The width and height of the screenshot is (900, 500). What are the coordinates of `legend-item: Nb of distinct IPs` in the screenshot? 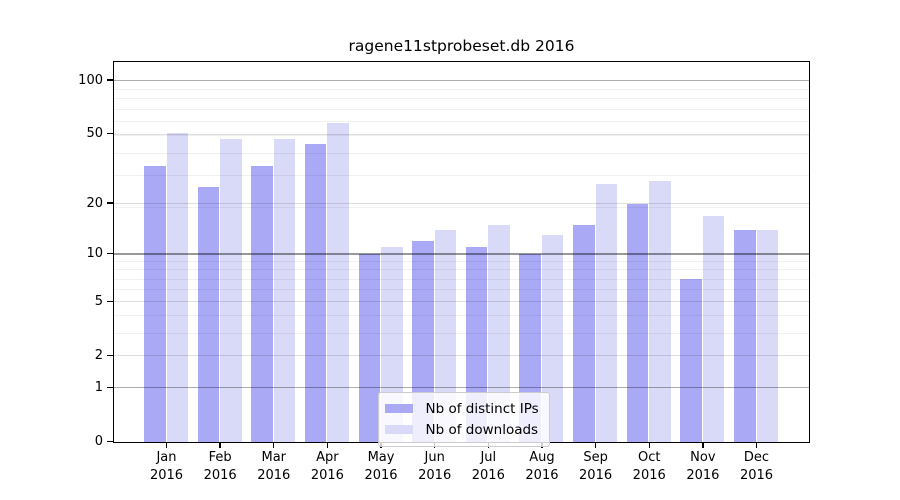 It's located at (461, 408).